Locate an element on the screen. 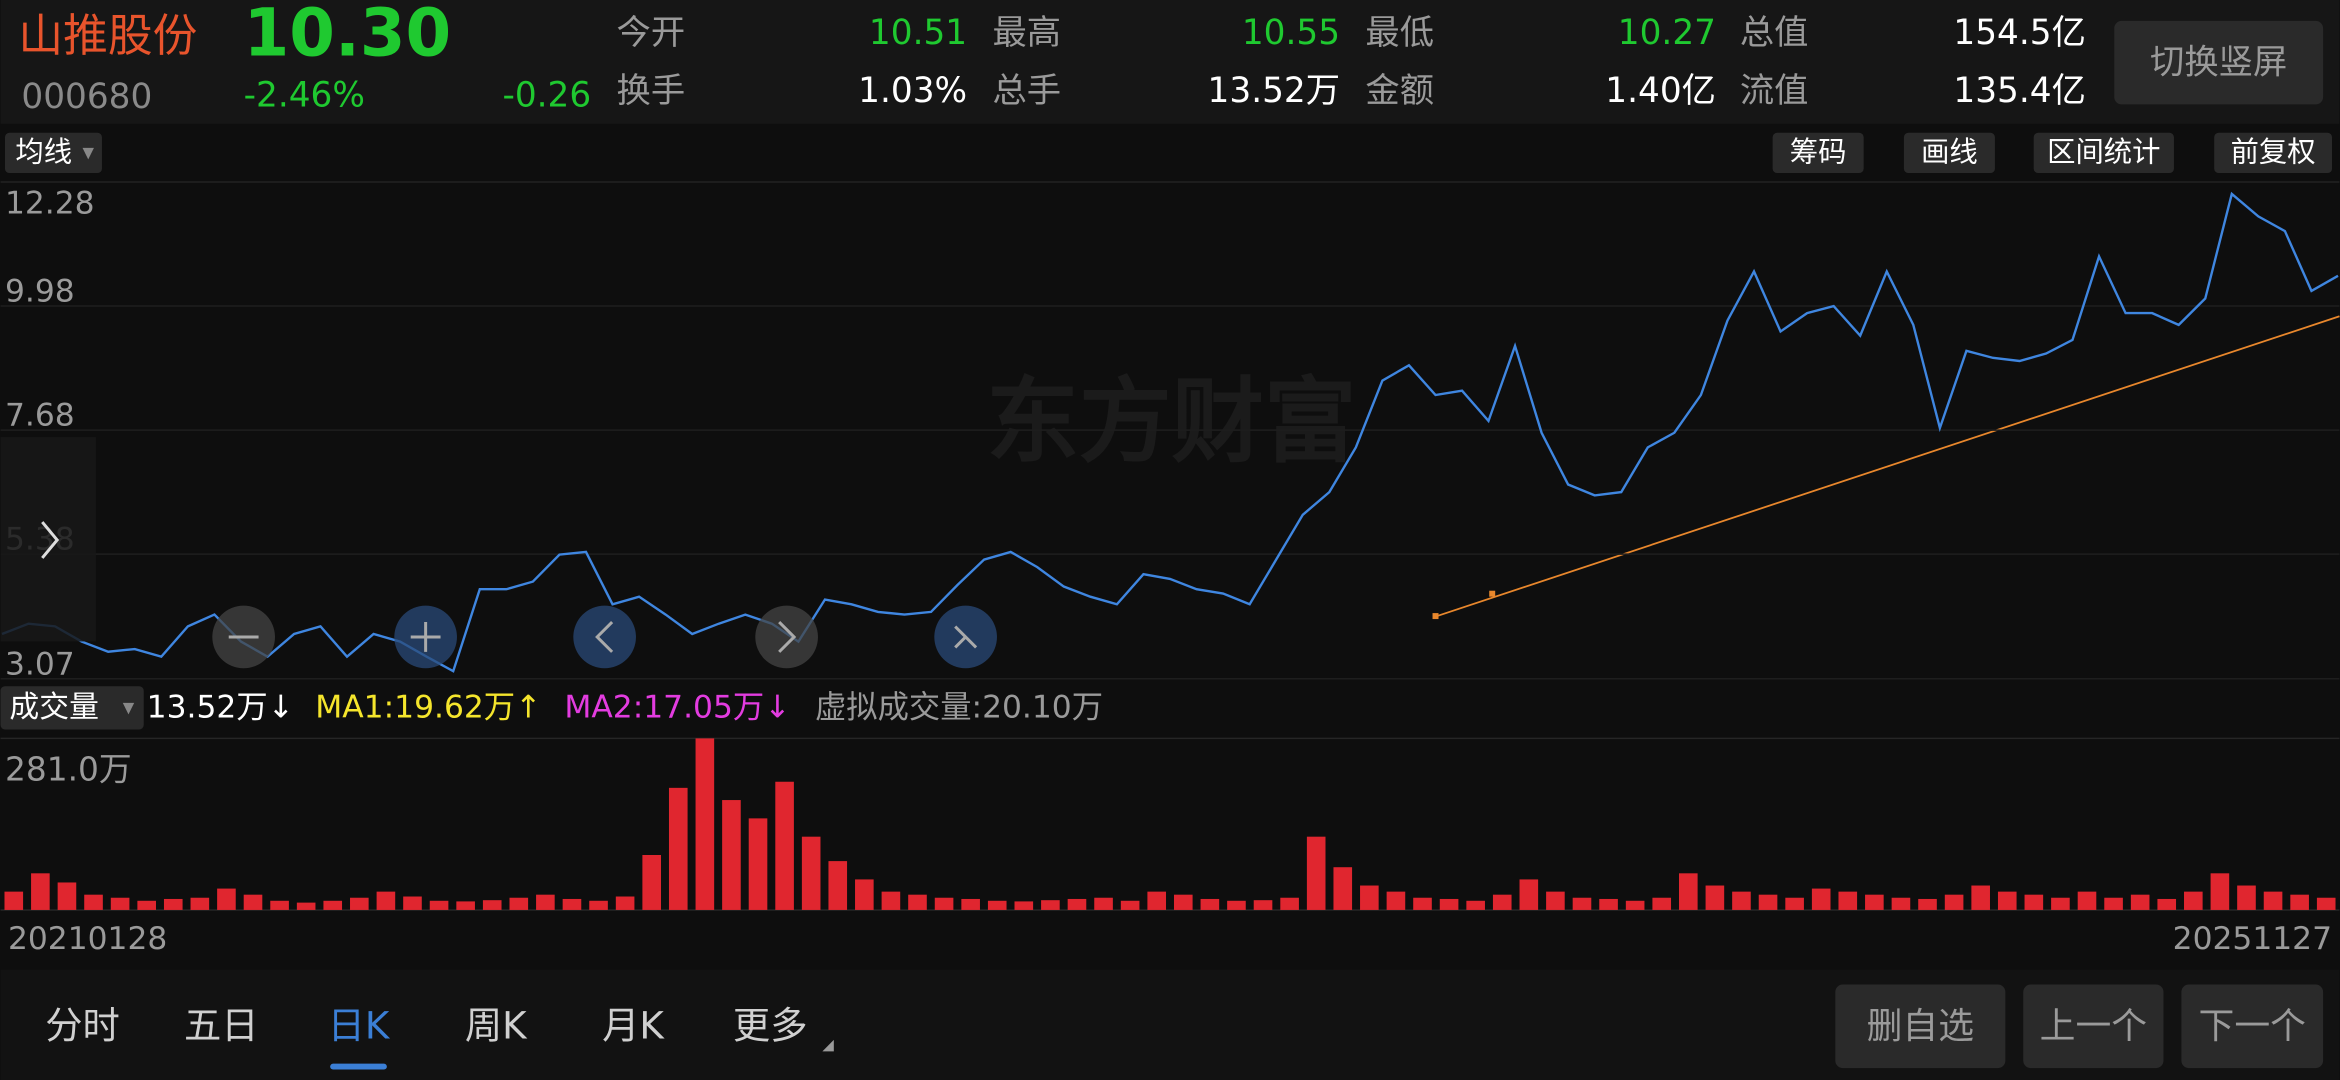 The width and height of the screenshot is (2340, 1080). stat-label: 今开 is located at coordinates (651, 33).